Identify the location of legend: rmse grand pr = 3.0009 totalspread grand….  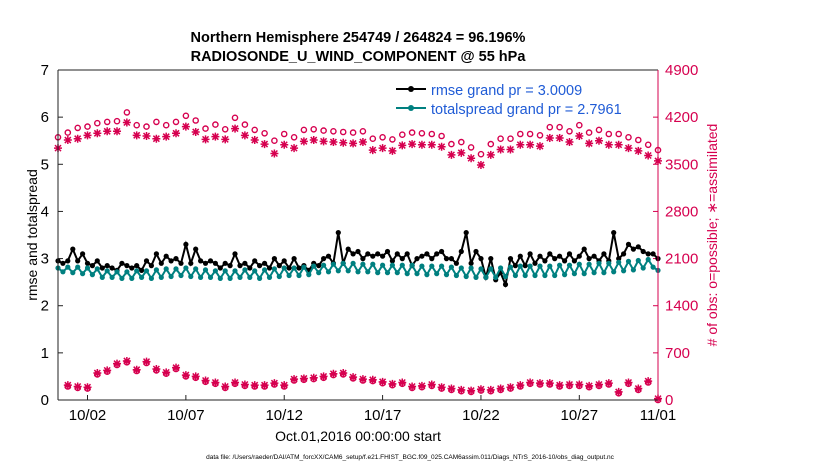
(509, 100).